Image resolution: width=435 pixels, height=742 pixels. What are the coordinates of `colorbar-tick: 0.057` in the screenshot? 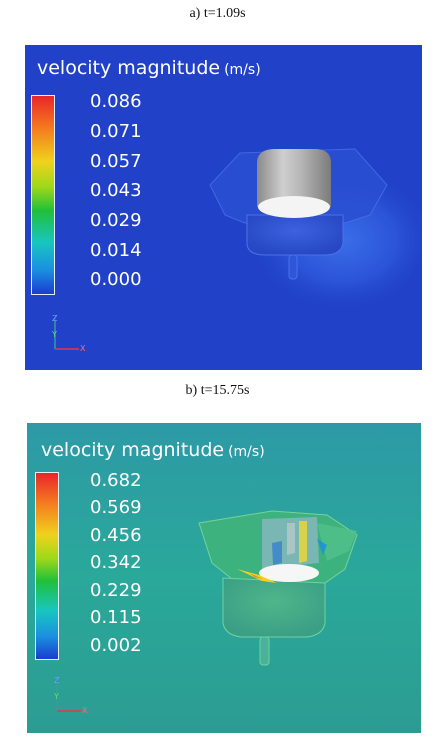 It's located at (116, 161).